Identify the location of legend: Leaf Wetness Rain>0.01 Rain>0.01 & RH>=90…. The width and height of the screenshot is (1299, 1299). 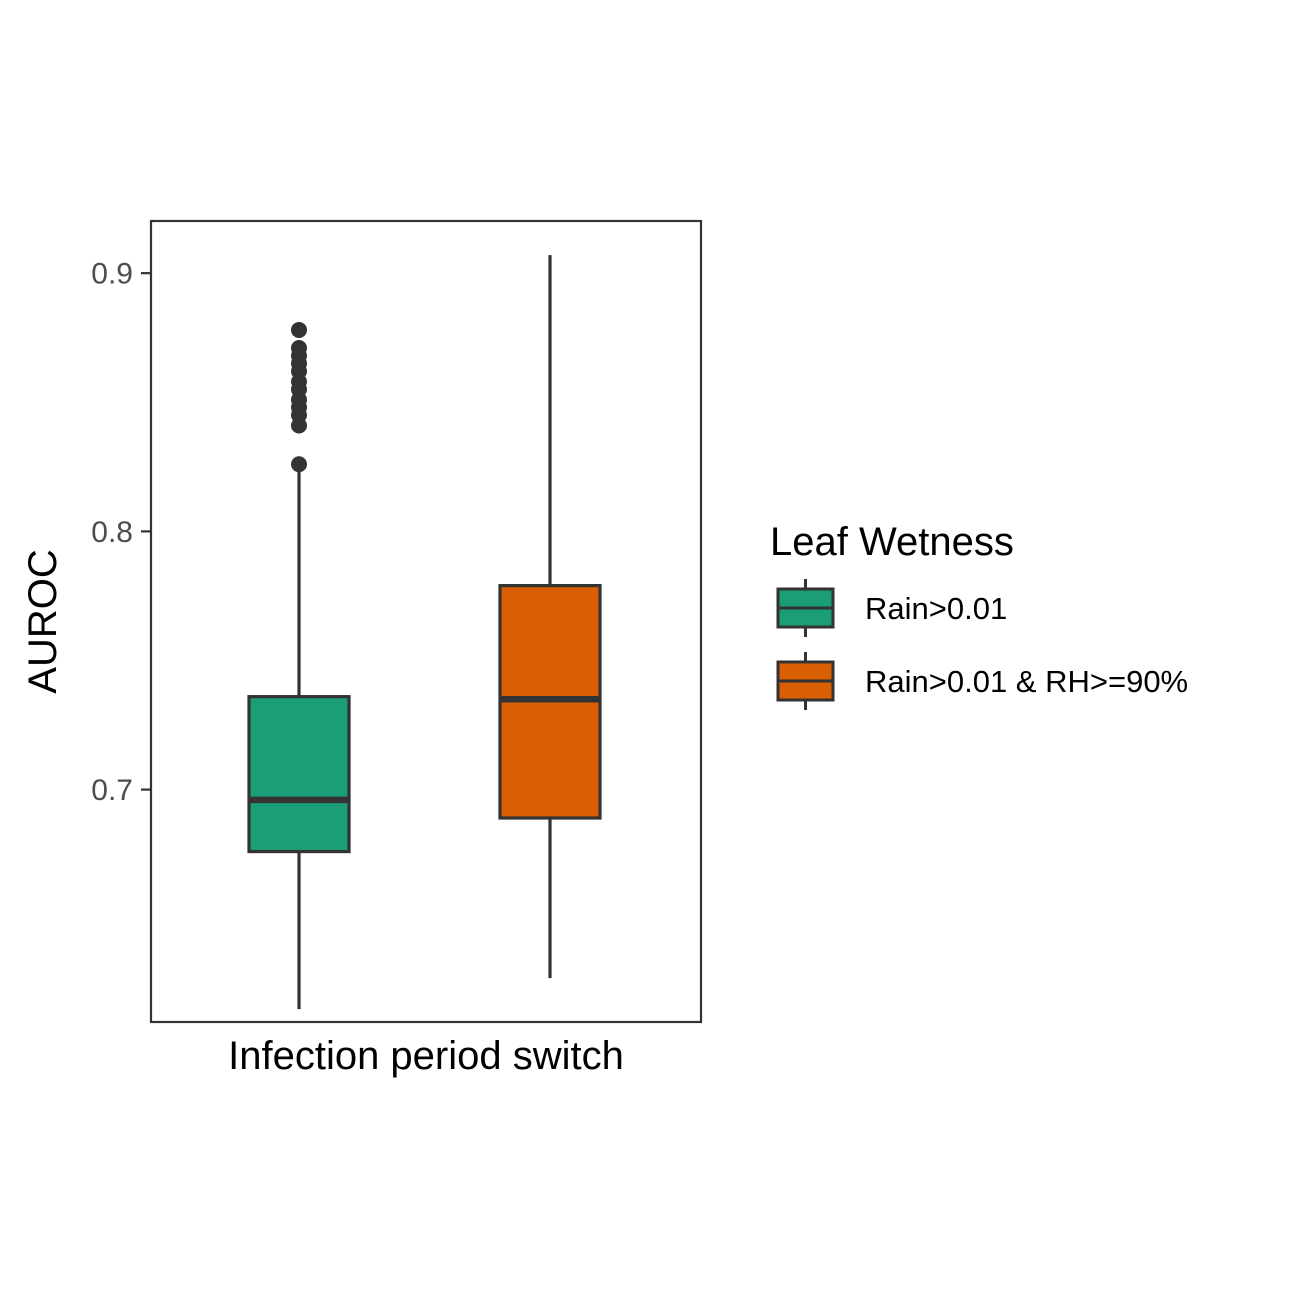
(979, 615).